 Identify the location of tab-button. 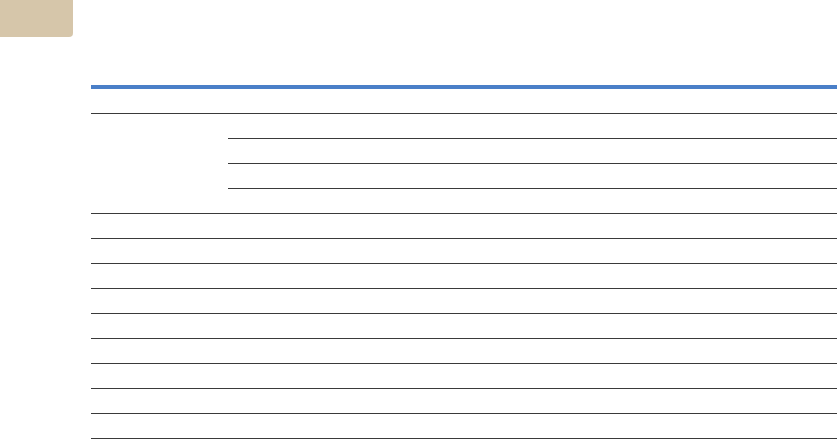
(36, 18).